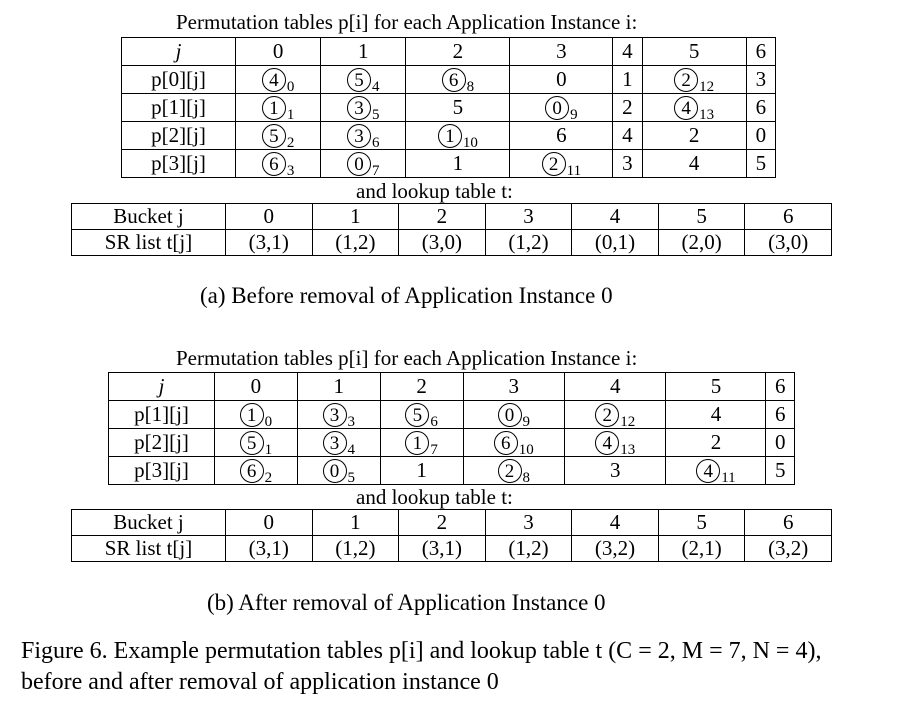 This screenshot has width=901, height=711. What do you see at coordinates (707, 114) in the screenshot?
I see `selection-order-subscript: 13` at bounding box center [707, 114].